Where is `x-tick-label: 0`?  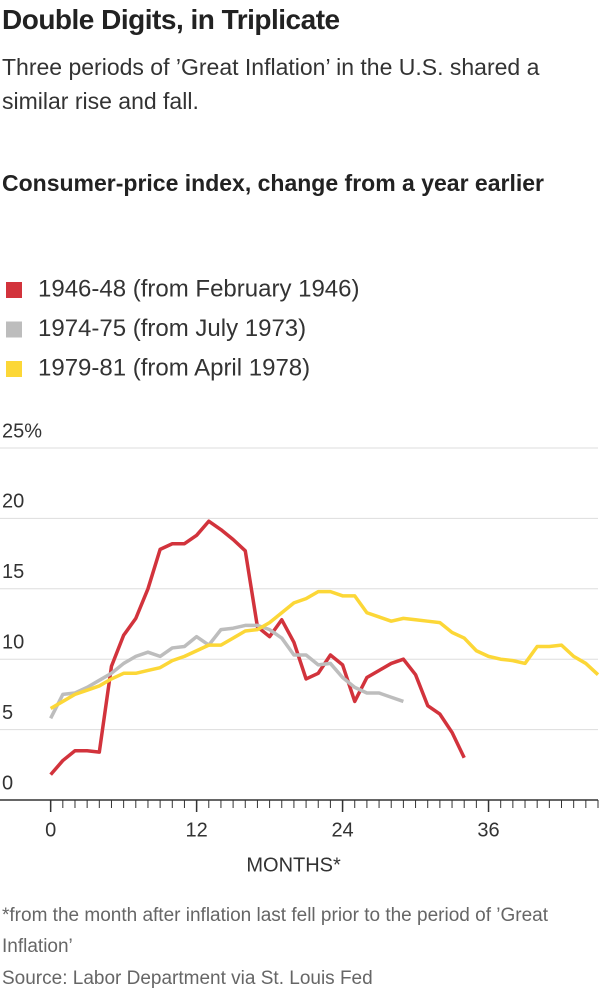
x-tick-label: 0 is located at coordinates (50, 830).